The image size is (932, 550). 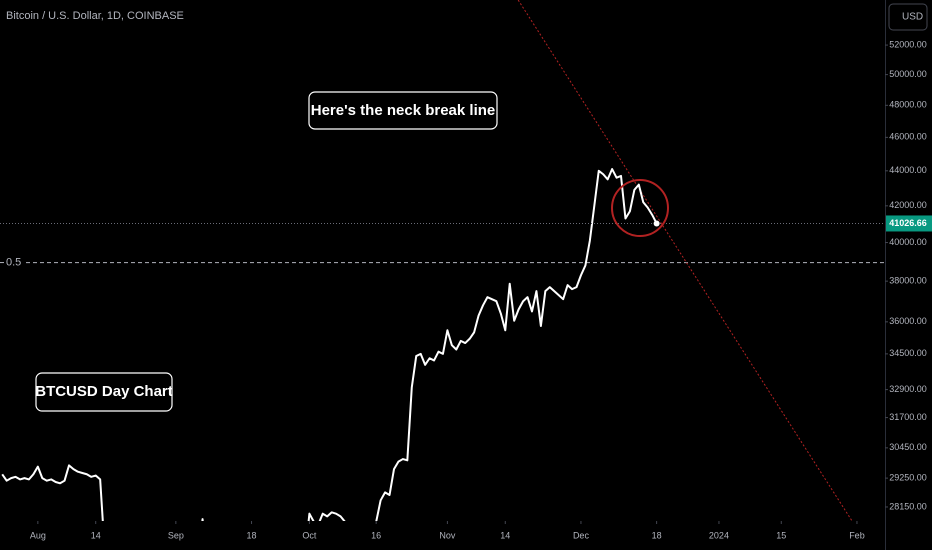 What do you see at coordinates (908, 205) in the screenshot?
I see `y-tick-label: 42000.00` at bounding box center [908, 205].